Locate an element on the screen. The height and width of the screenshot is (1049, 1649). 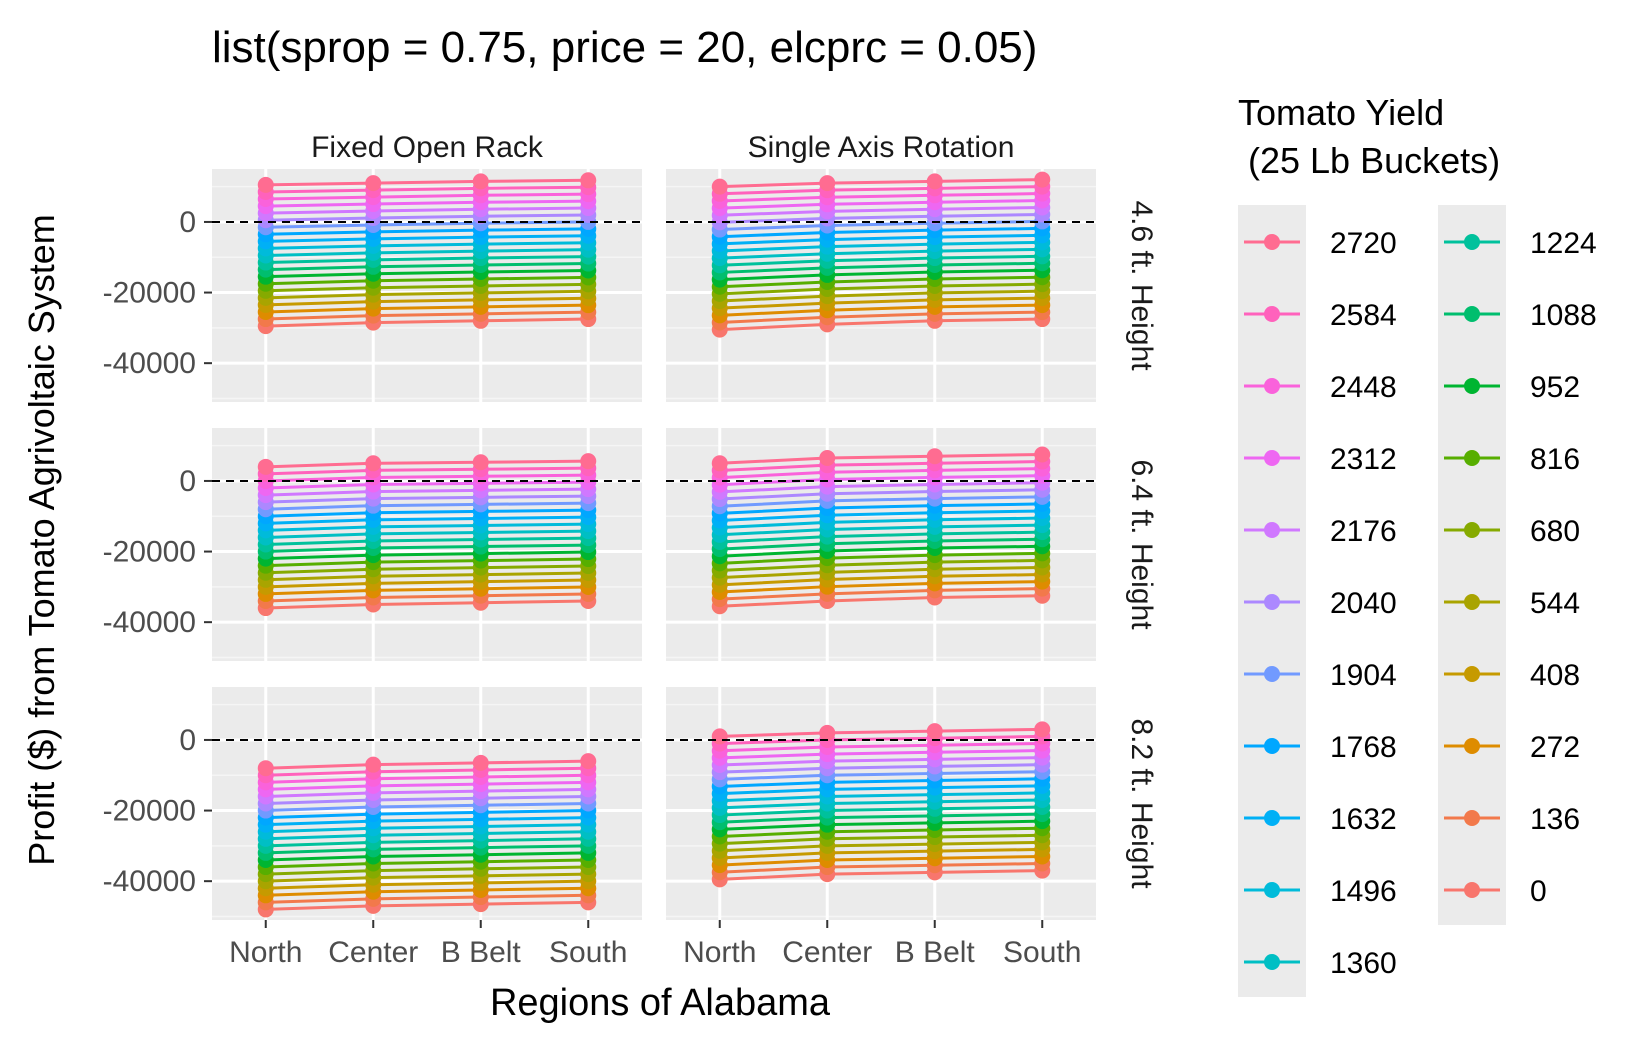
legend-label: 2448 is located at coordinates (1363, 387).